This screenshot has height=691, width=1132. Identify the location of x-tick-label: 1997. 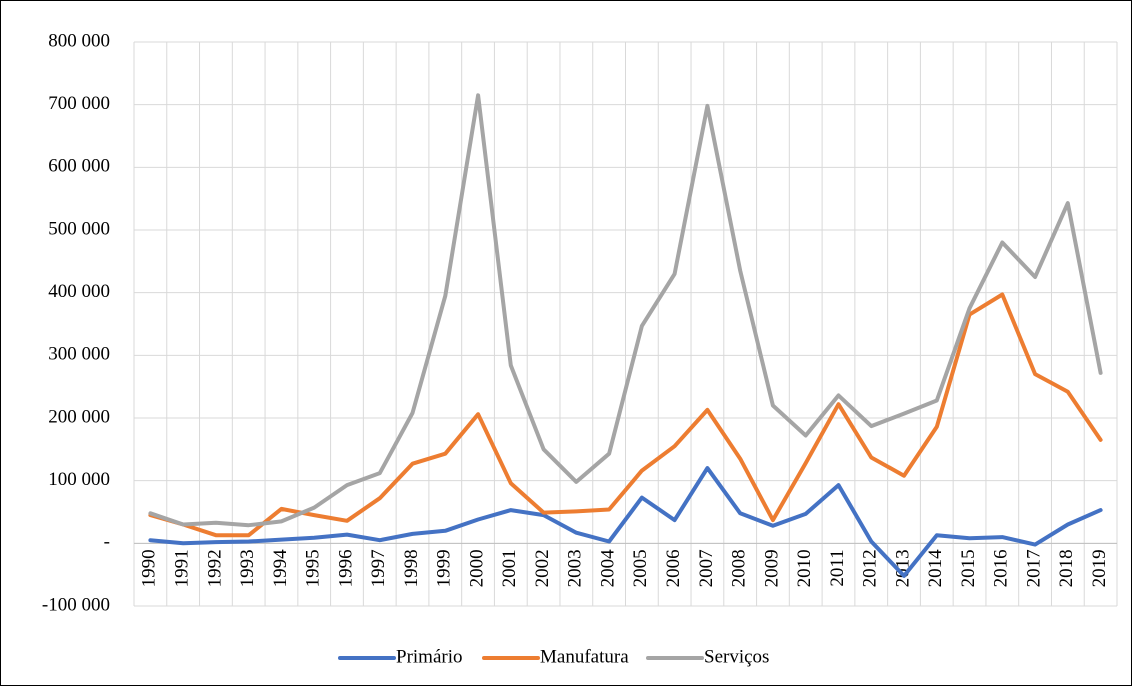
(378, 568).